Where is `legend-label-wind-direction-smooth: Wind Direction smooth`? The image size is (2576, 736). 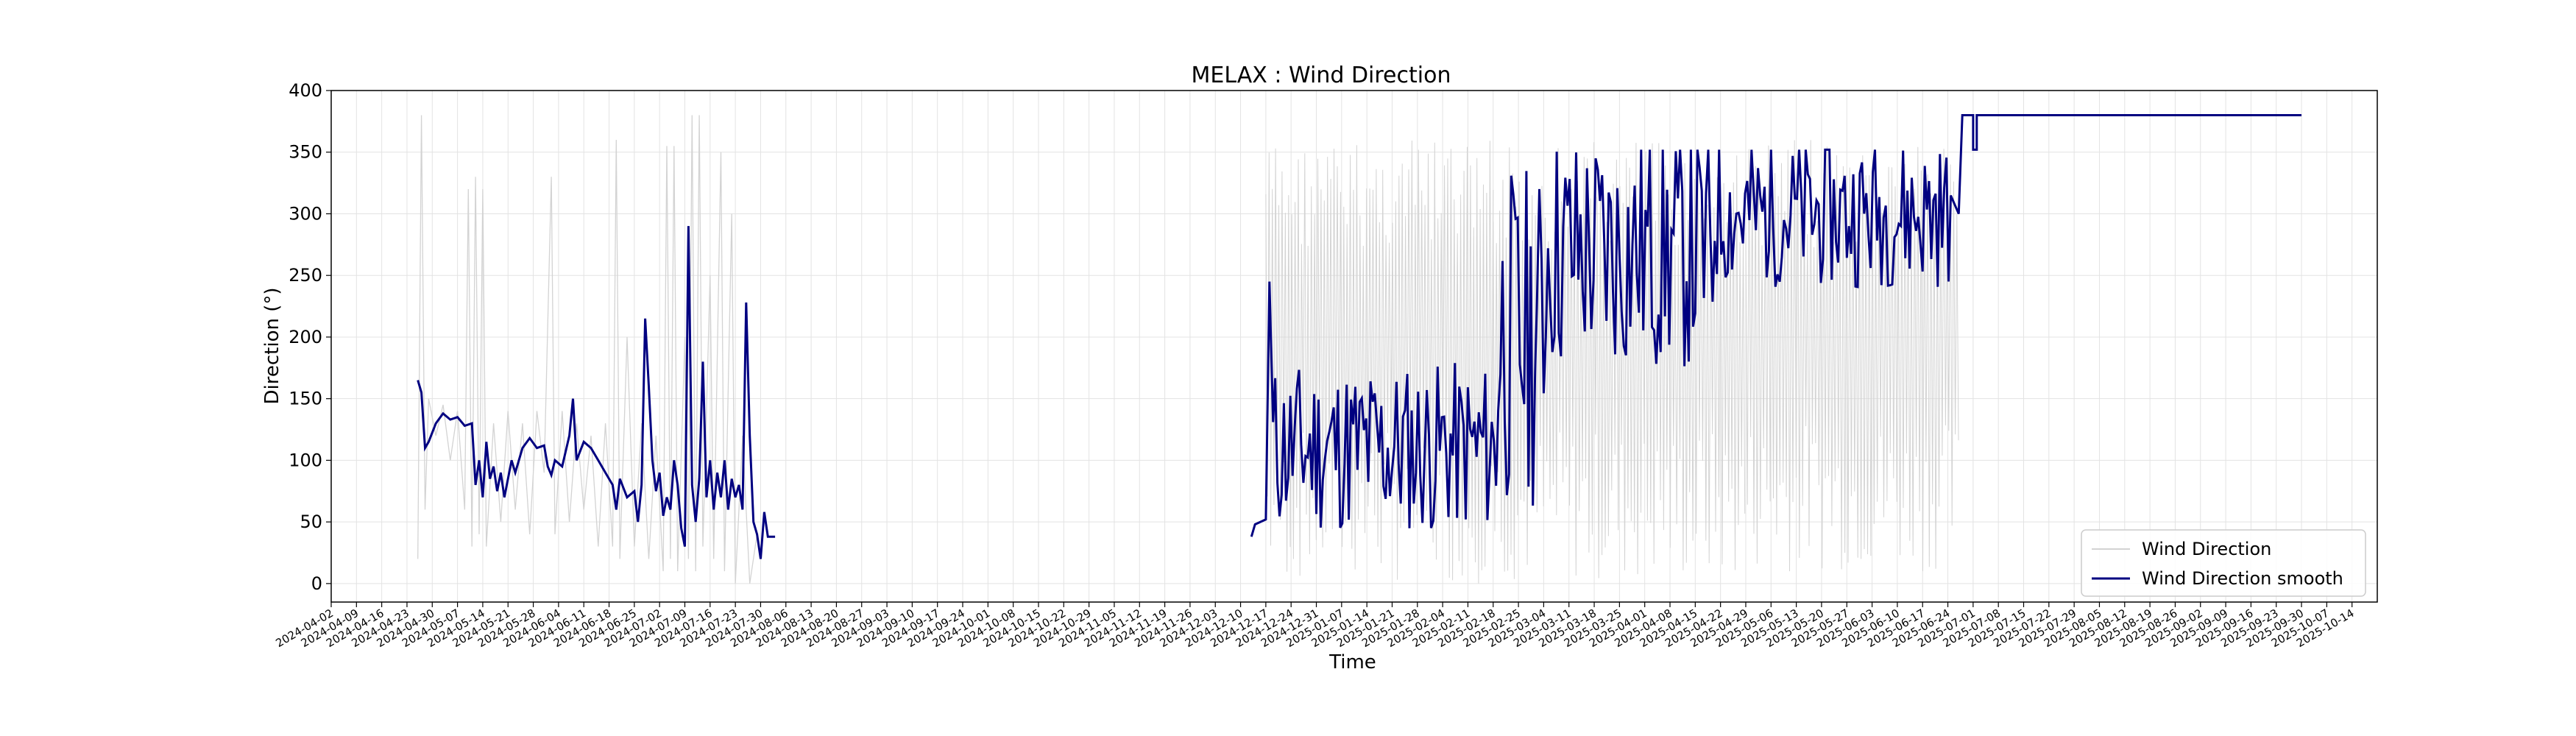 legend-label-wind-direction-smooth: Wind Direction smooth is located at coordinates (2242, 578).